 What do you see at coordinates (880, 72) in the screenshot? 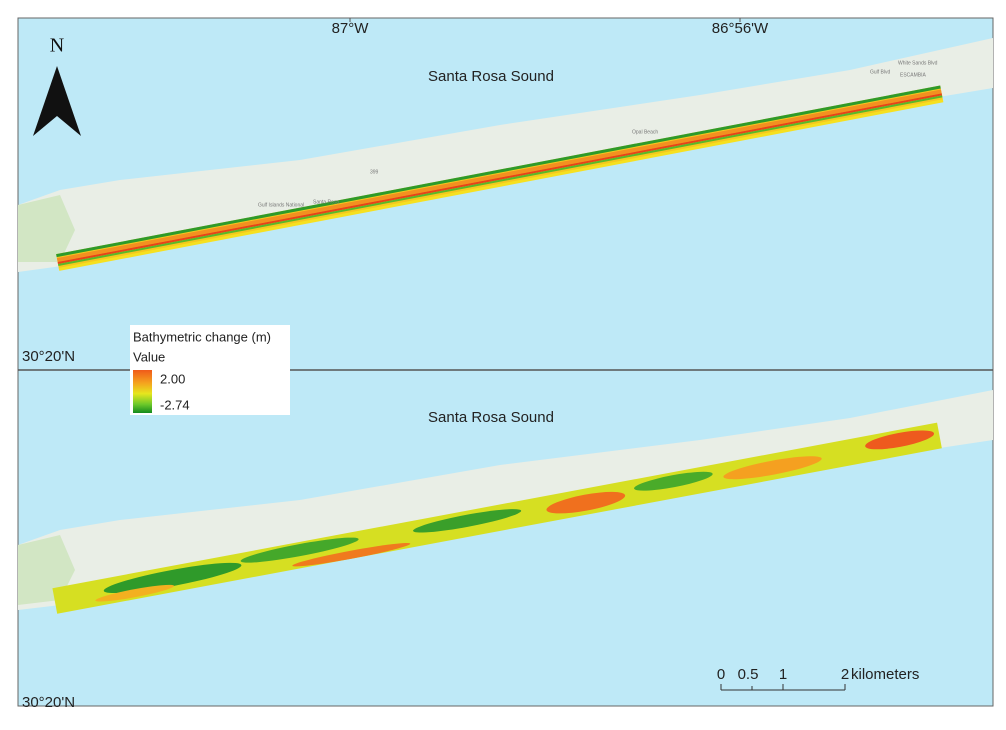
I see `place-label: Gulf Blvd` at bounding box center [880, 72].